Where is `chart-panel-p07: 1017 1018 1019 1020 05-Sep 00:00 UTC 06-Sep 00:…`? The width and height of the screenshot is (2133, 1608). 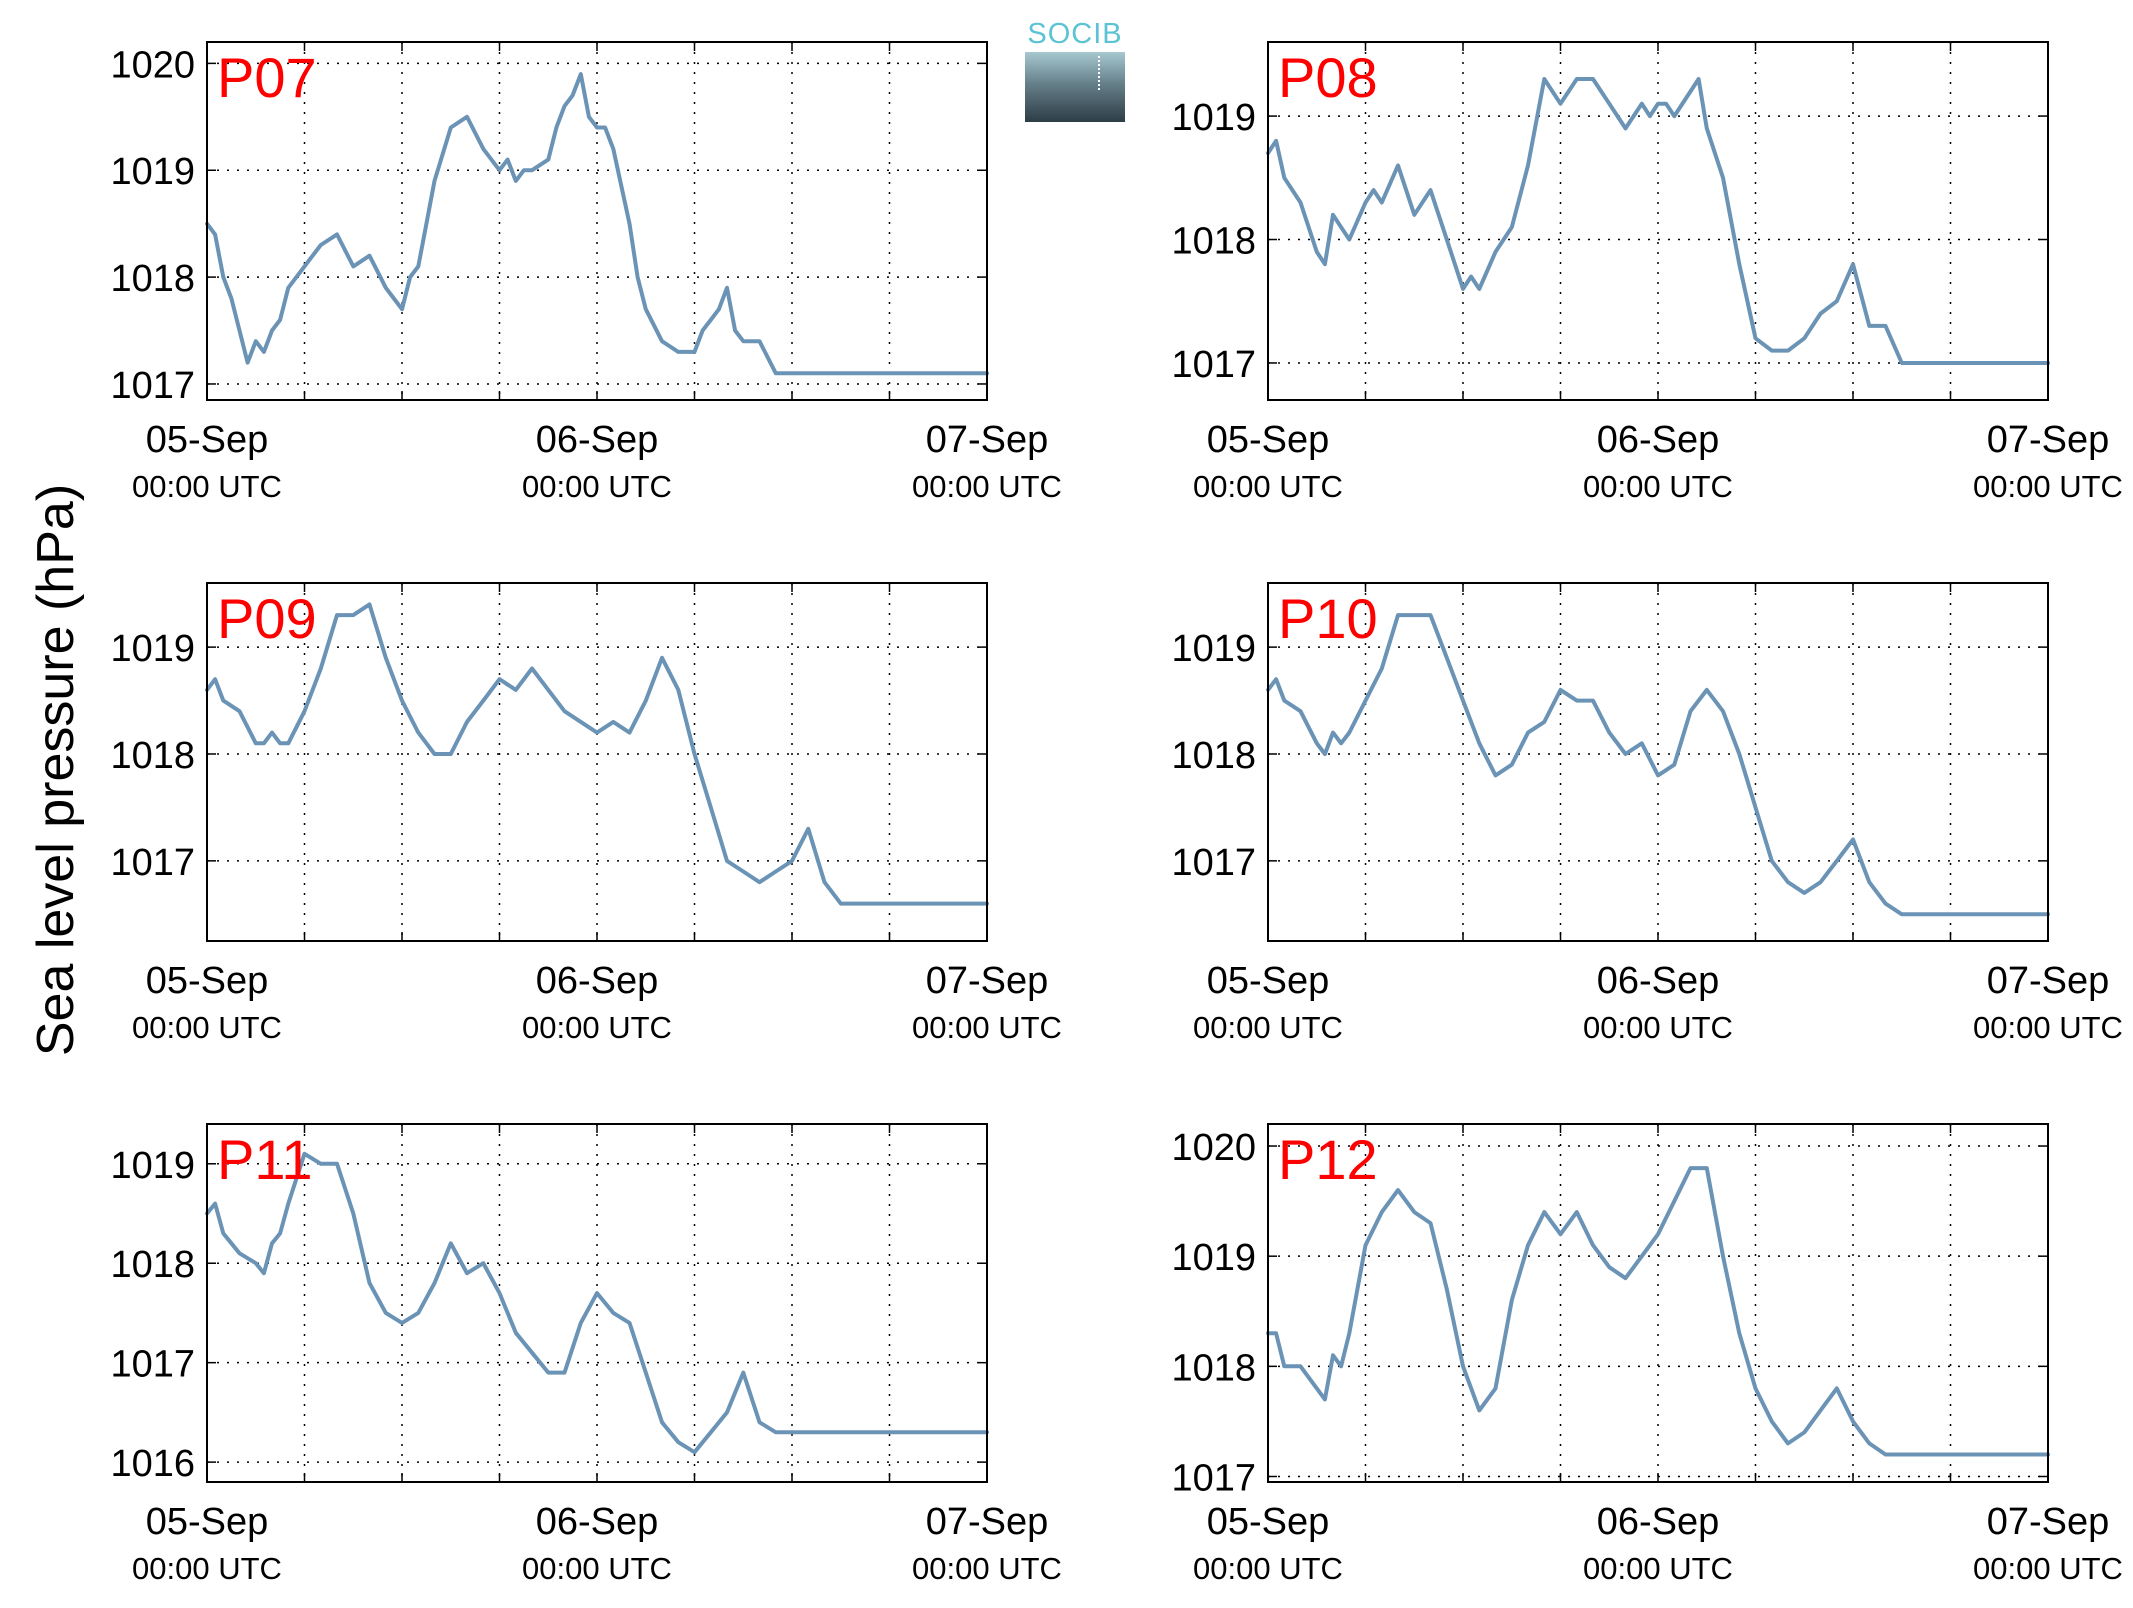
chart-panel-p07: 1017 1018 1019 1020 05-Sep 00:00 UTC 06-Sep 00:… is located at coordinates (586, 272).